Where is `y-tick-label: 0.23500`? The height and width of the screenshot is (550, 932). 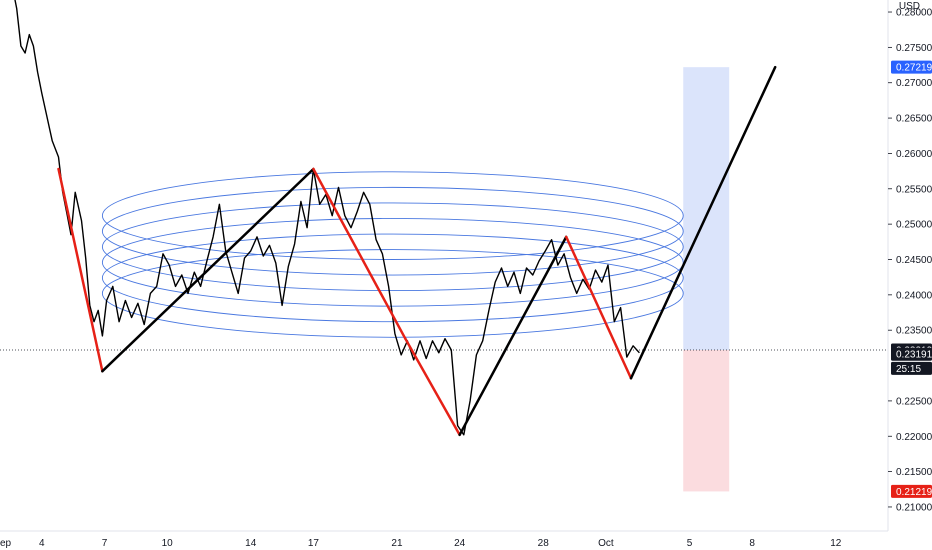 y-tick-label: 0.23500 is located at coordinates (914, 331).